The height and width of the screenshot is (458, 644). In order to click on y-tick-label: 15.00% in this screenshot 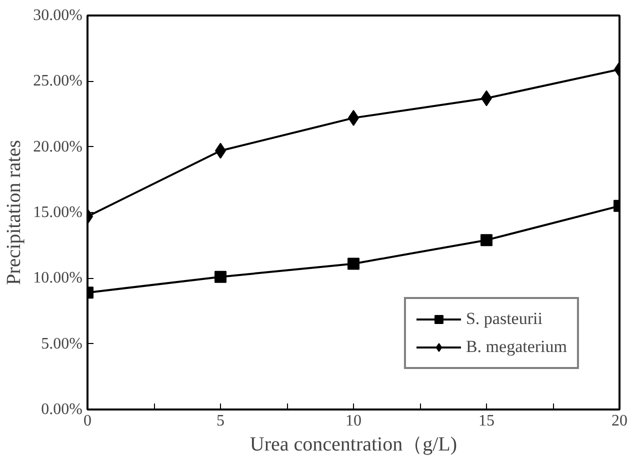, I will do `click(57, 212)`.